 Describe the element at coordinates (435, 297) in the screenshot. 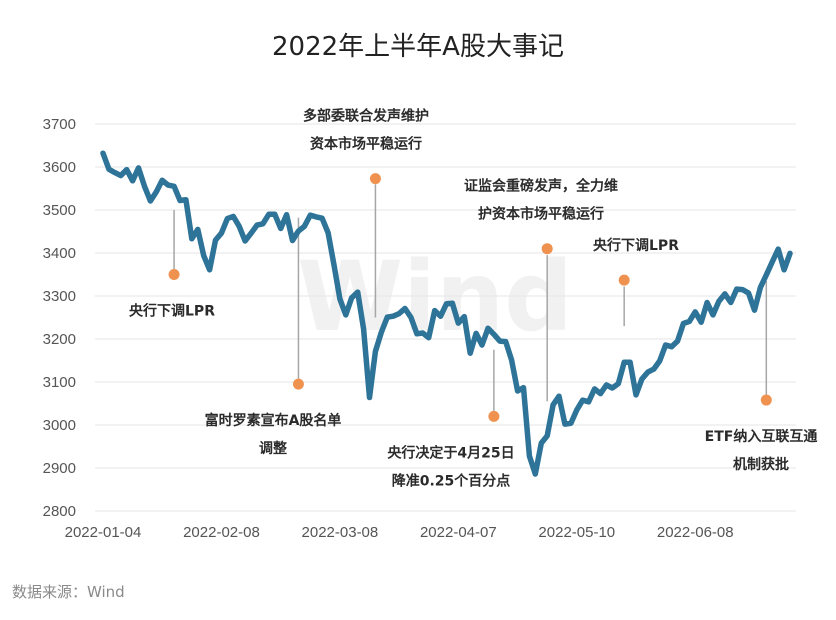

I see `watermark: Wind` at that location.